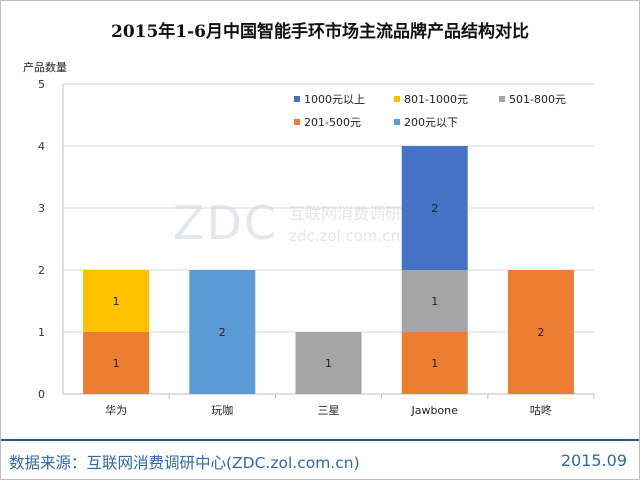 The width and height of the screenshot is (640, 480). Describe the element at coordinates (541, 410) in the screenshot. I see `x-tick-label: 咕咚` at that location.